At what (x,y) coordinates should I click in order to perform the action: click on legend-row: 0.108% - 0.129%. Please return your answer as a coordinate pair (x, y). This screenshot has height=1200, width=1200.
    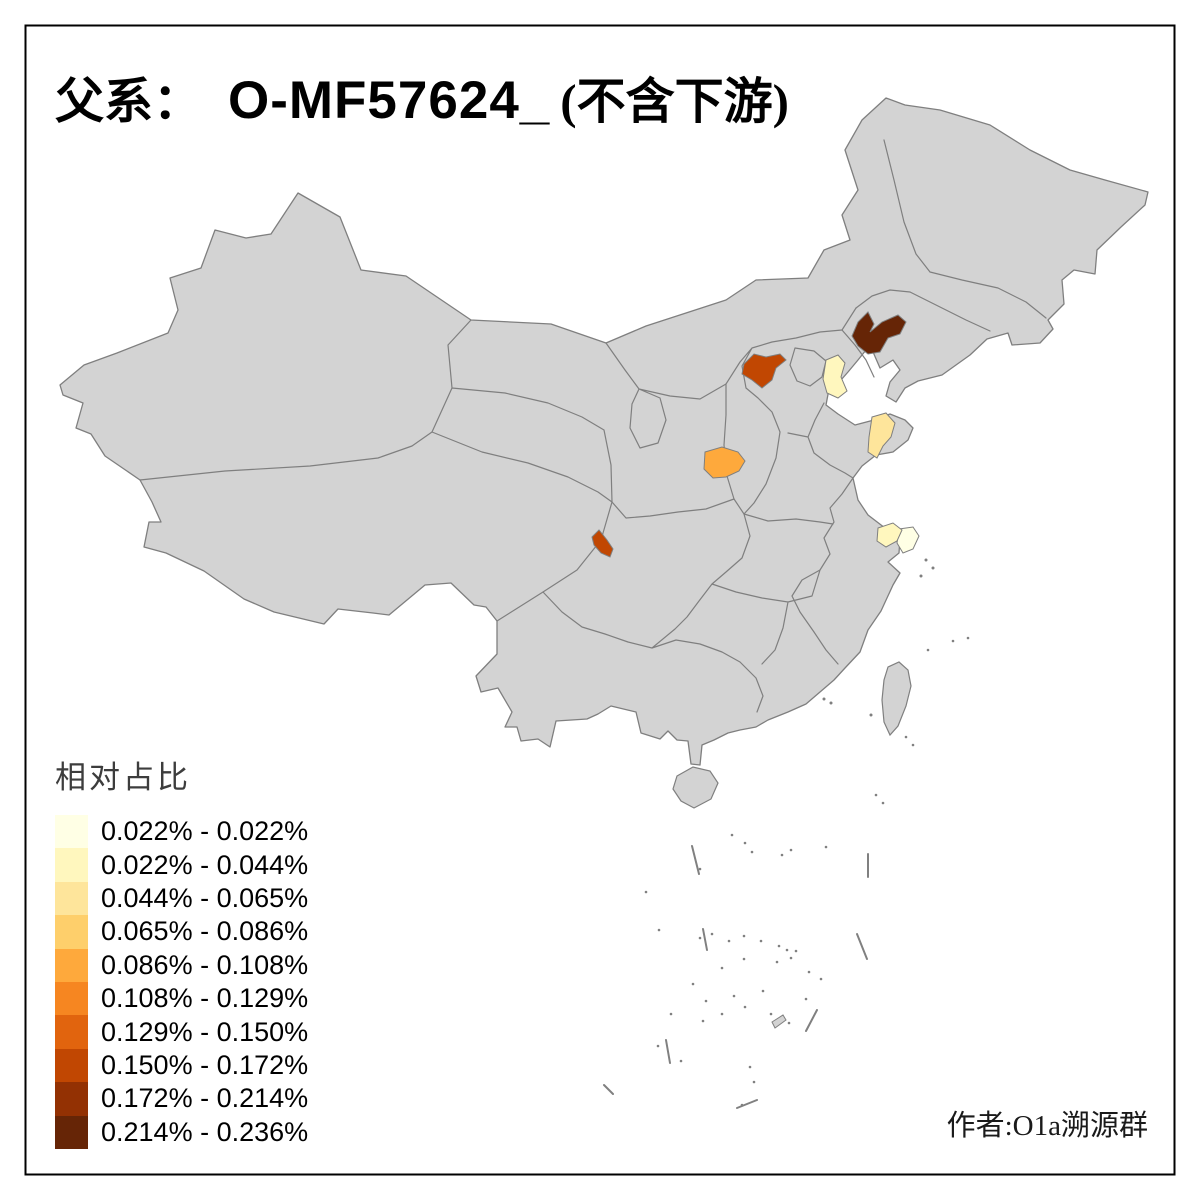
    Looking at the image, I should click on (182, 998).